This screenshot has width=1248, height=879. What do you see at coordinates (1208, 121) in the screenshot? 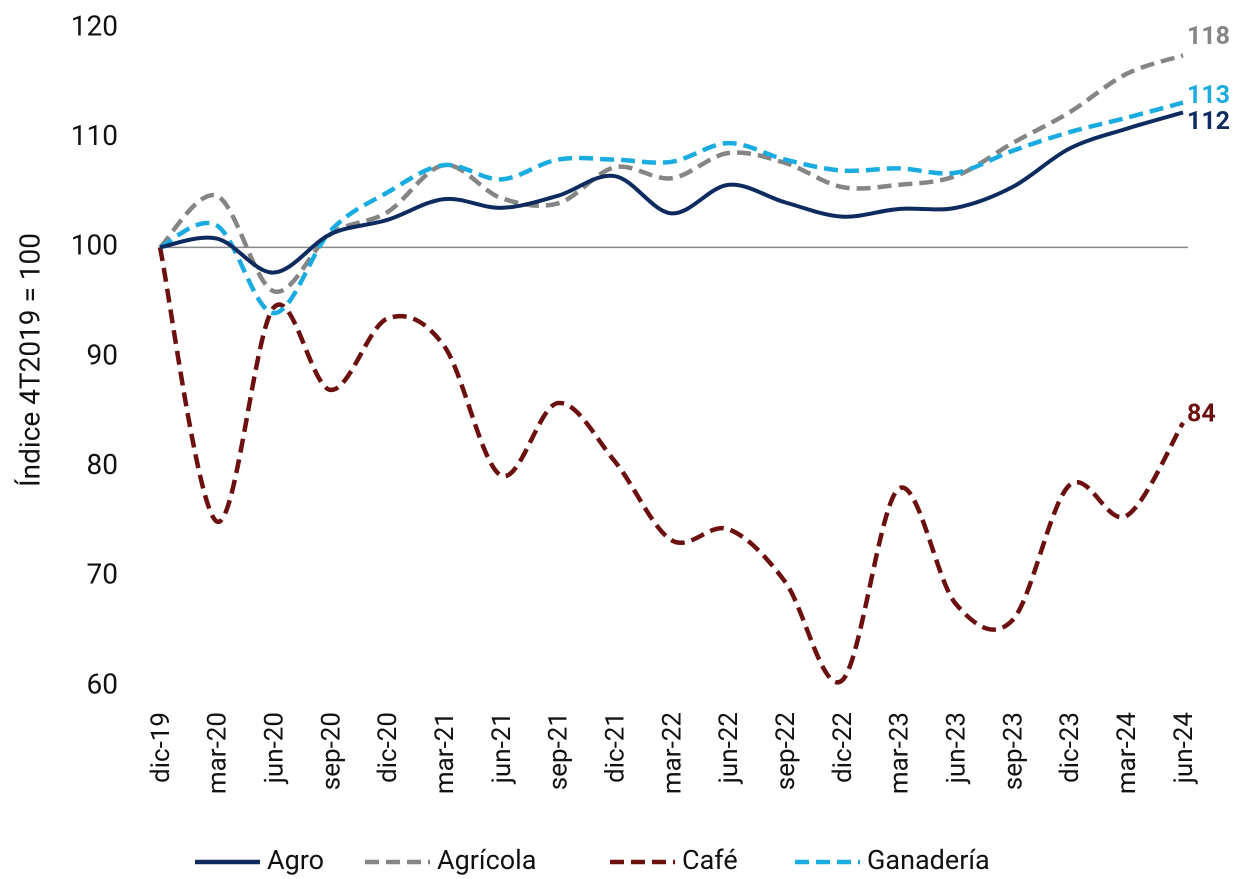
I see `end-label: 112` at bounding box center [1208, 121].